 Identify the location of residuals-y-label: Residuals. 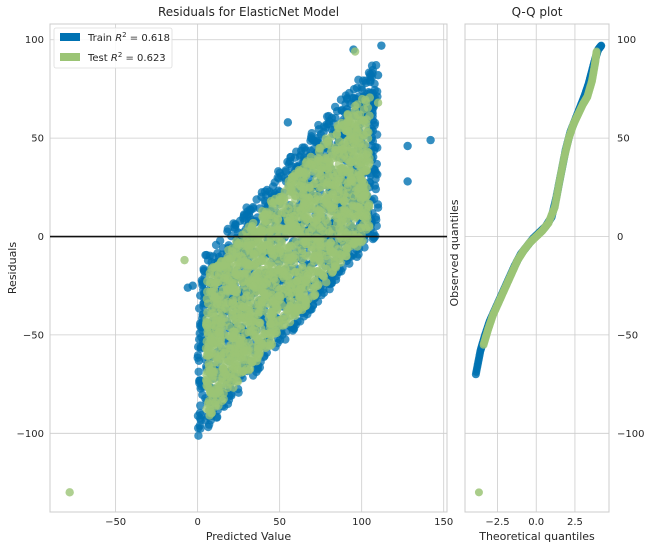
(12, 268).